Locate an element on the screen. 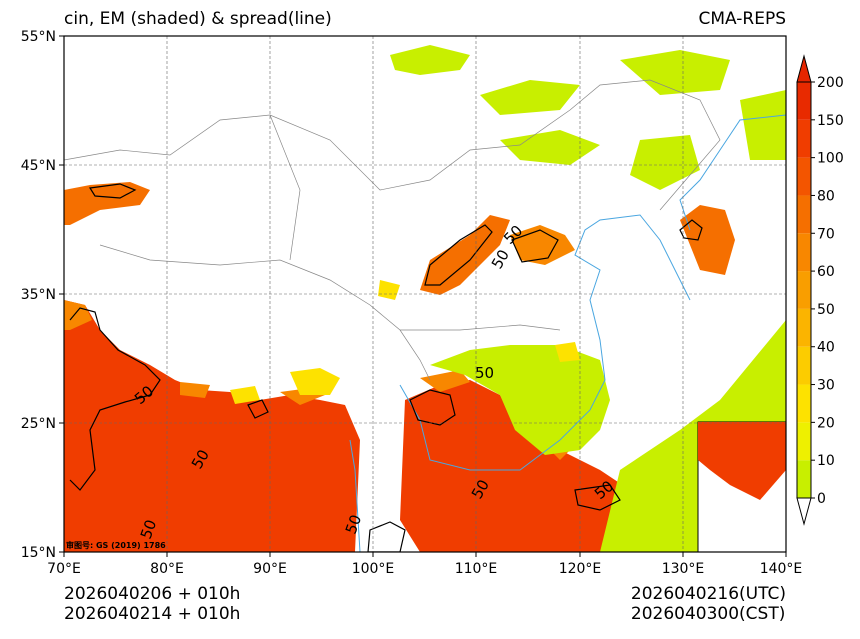 The height and width of the screenshot is (639, 860). lat-tick-label: 15°N is located at coordinates (38, 553).